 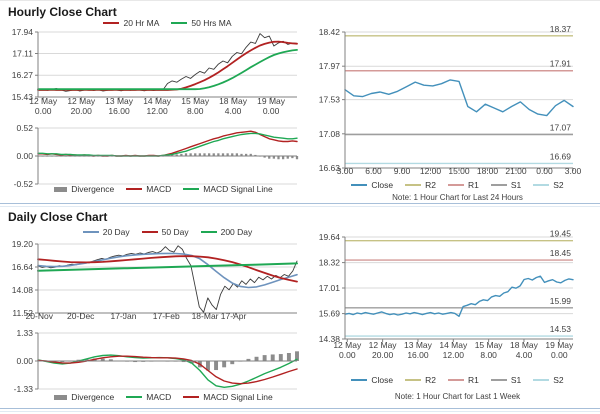 I want to click on y-tick-label: 16.64, so click(x=23, y=267).